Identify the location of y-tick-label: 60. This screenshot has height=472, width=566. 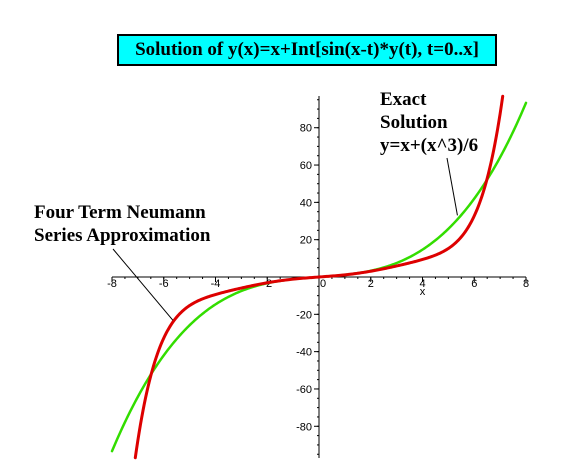
(306, 166).